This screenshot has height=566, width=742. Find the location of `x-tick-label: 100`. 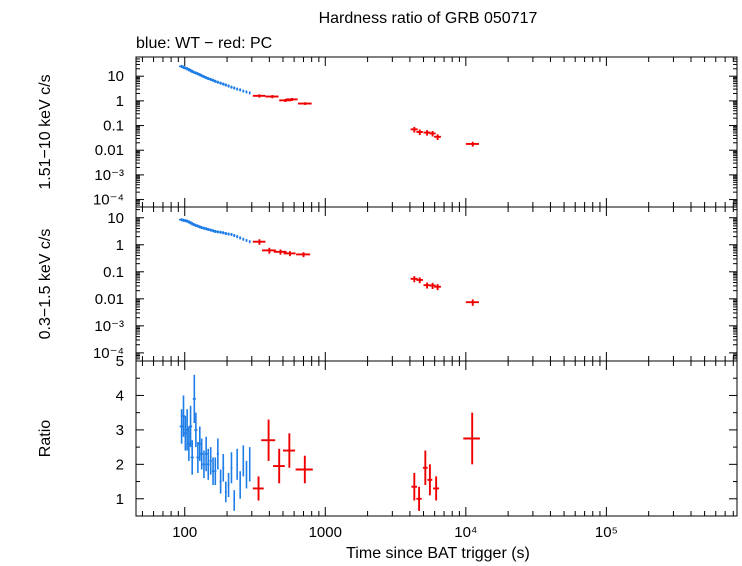

x-tick-label: 100 is located at coordinates (184, 532).